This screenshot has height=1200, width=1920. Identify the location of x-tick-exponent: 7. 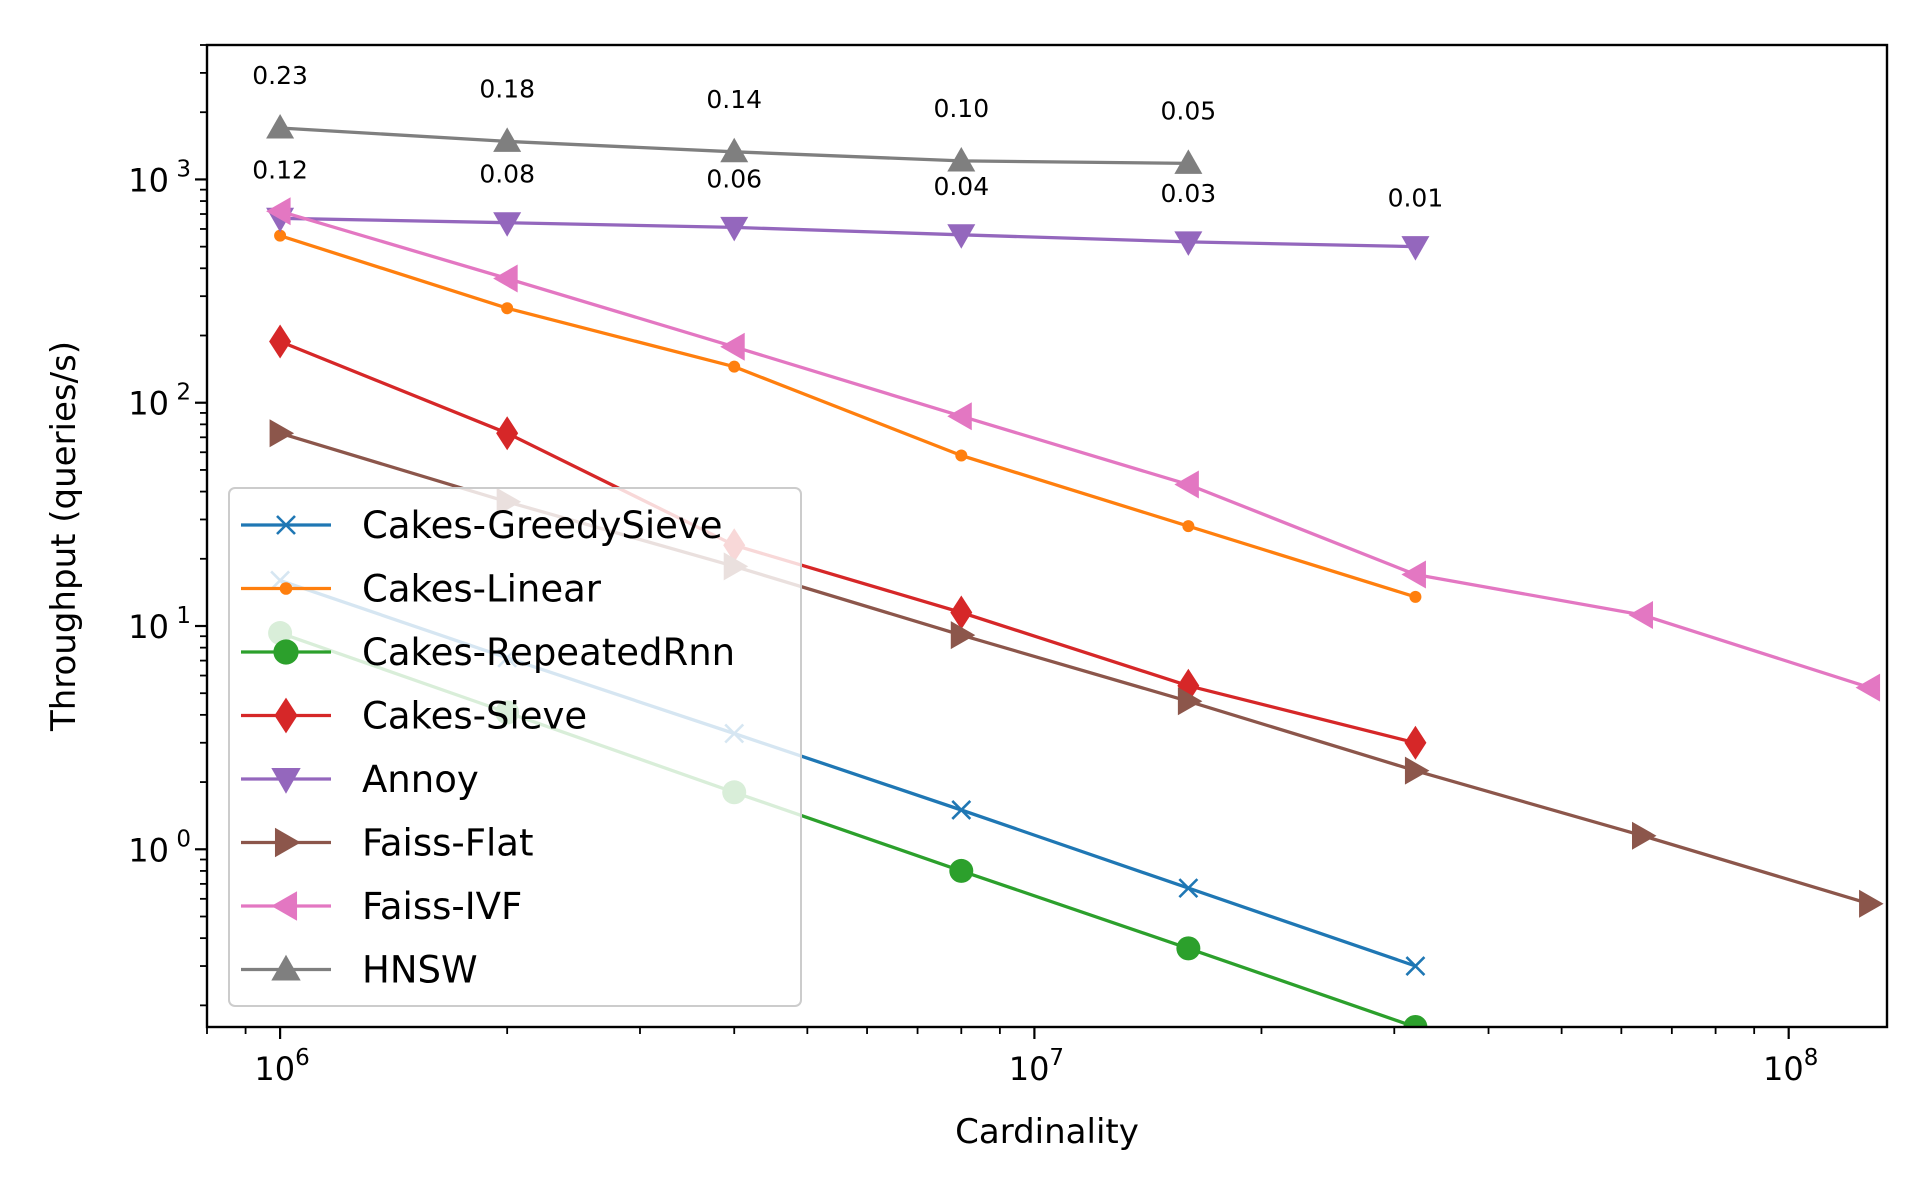
(1056, 1058).